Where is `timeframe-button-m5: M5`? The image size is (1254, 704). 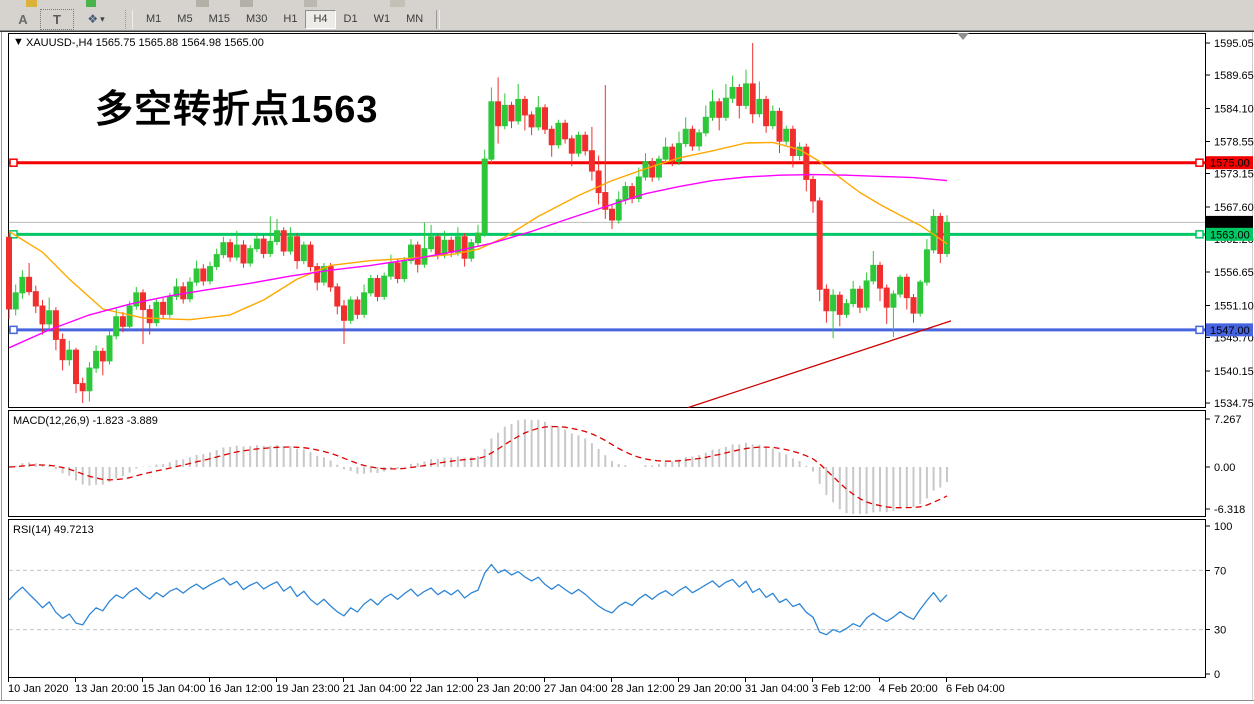 timeframe-button-m5: M5 is located at coordinates (185, 19).